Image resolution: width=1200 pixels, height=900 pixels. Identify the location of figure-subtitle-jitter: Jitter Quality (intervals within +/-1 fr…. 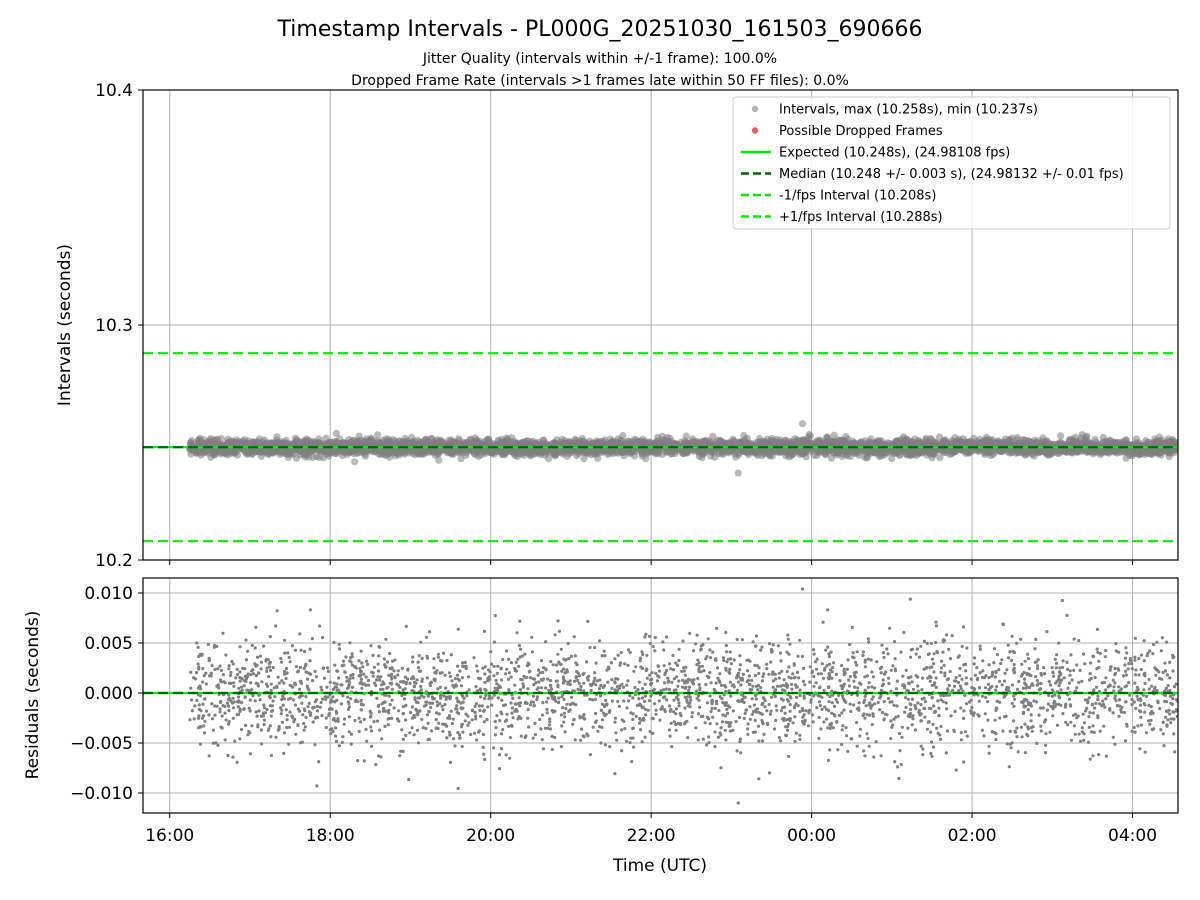
(599, 59).